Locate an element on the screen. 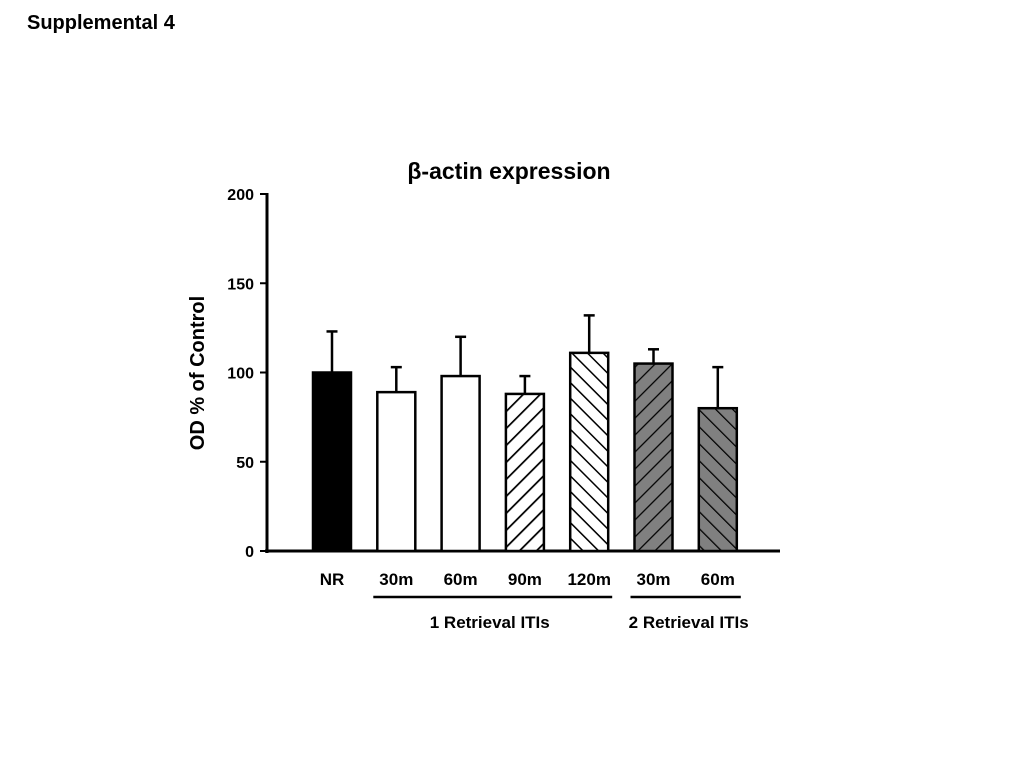  y-tick-label: 0 is located at coordinates (249, 552).